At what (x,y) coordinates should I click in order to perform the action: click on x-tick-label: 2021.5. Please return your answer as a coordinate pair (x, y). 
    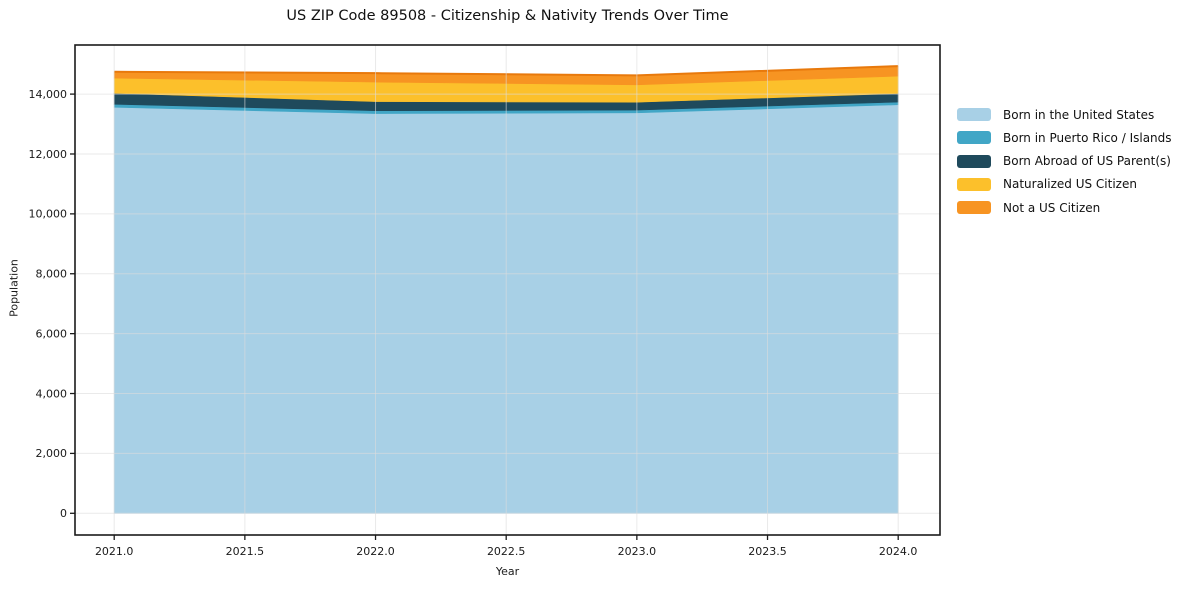
    Looking at the image, I should click on (245, 551).